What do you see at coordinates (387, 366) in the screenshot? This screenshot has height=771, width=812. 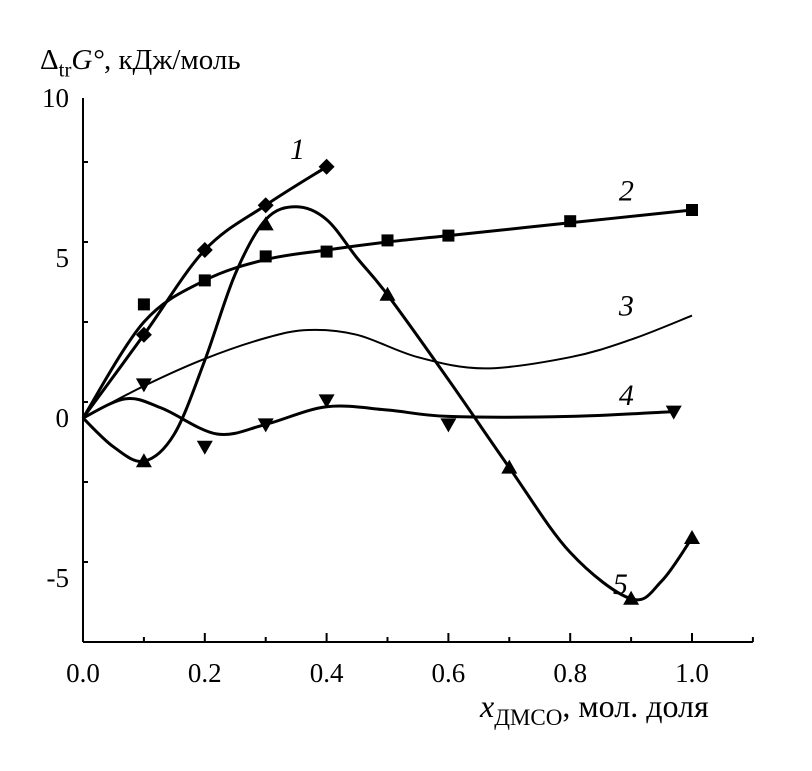 I see `series-3-line` at bounding box center [387, 366].